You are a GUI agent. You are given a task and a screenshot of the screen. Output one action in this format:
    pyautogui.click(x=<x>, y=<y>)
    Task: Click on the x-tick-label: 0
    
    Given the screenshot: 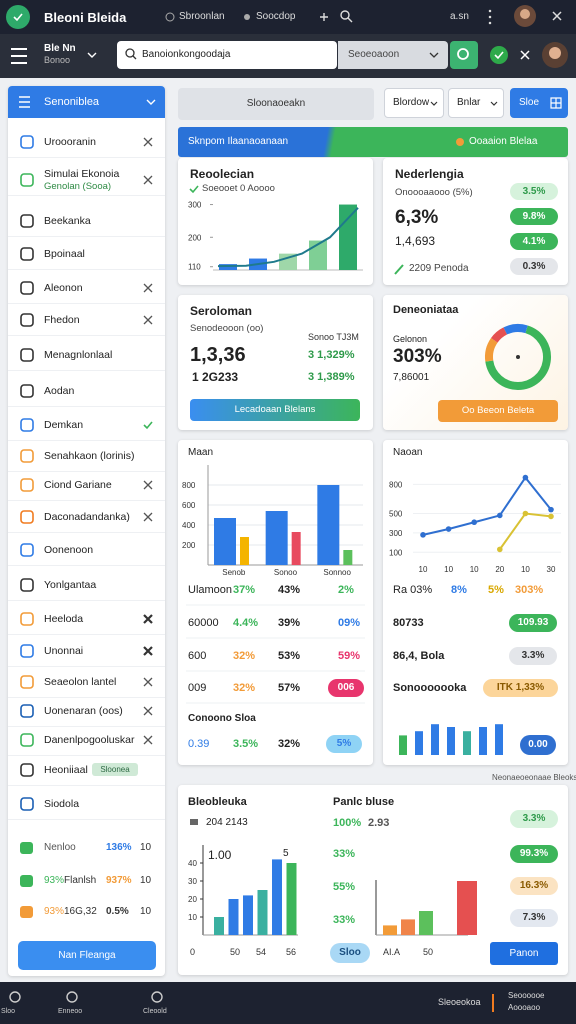 What is the action you would take?
    pyautogui.click(x=192, y=952)
    